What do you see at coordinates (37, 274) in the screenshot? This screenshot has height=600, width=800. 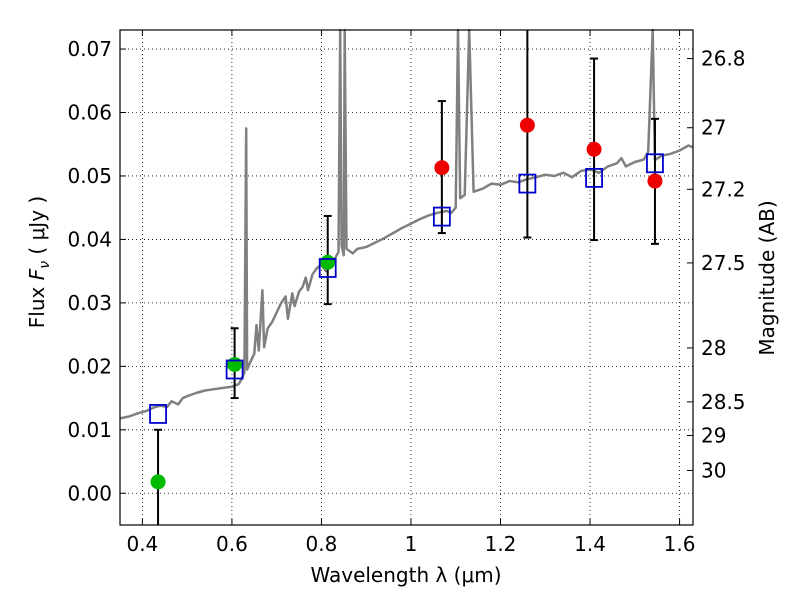 I see `y-axis-title-symbol: F` at bounding box center [37, 274].